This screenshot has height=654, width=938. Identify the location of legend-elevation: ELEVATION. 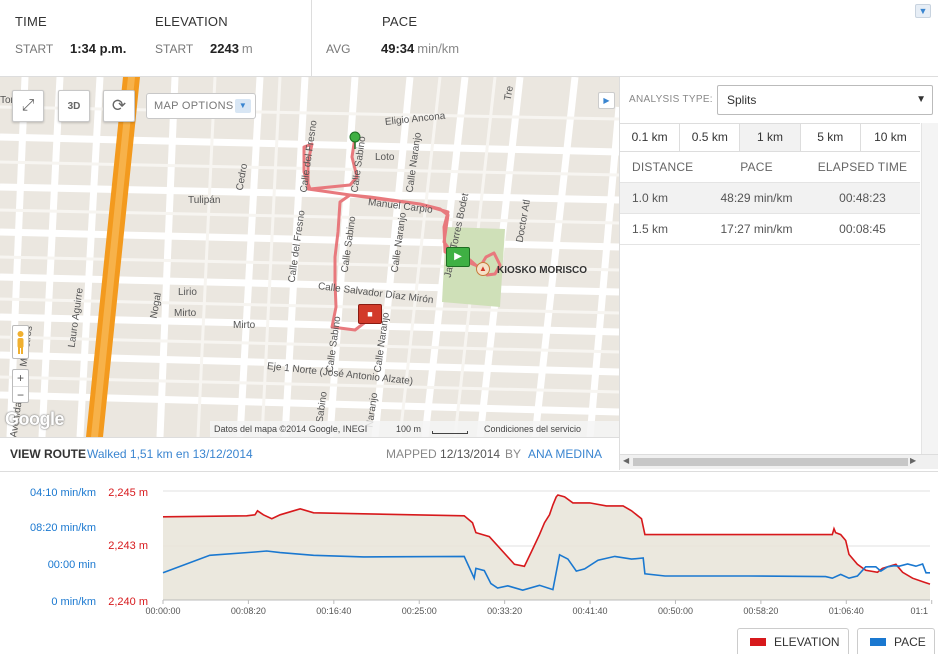
(793, 641).